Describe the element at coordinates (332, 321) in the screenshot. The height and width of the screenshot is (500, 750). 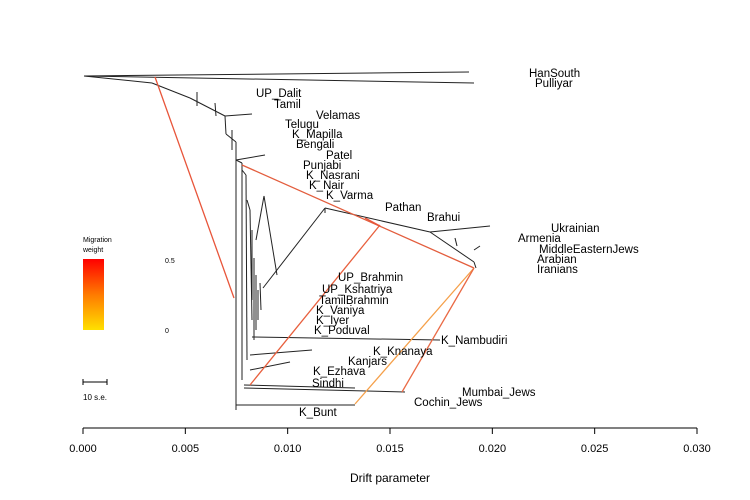
I see `tip-label: K_Iyer` at that location.